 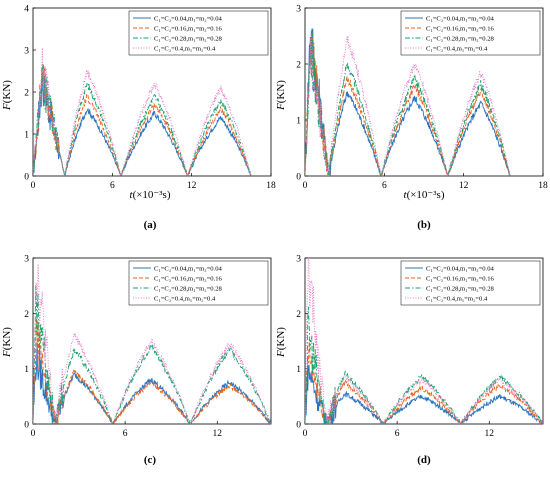 What do you see at coordinates (150, 225) in the screenshot?
I see `panel-label: (a)` at bounding box center [150, 225].